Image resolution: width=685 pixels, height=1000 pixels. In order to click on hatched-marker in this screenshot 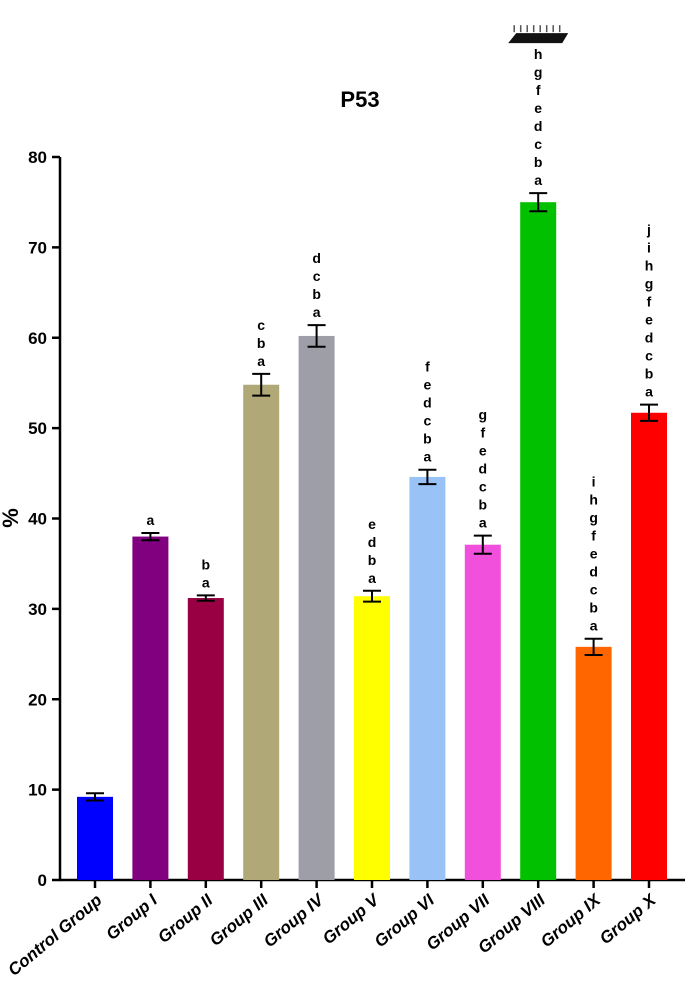, I will do `click(538, 38)`.